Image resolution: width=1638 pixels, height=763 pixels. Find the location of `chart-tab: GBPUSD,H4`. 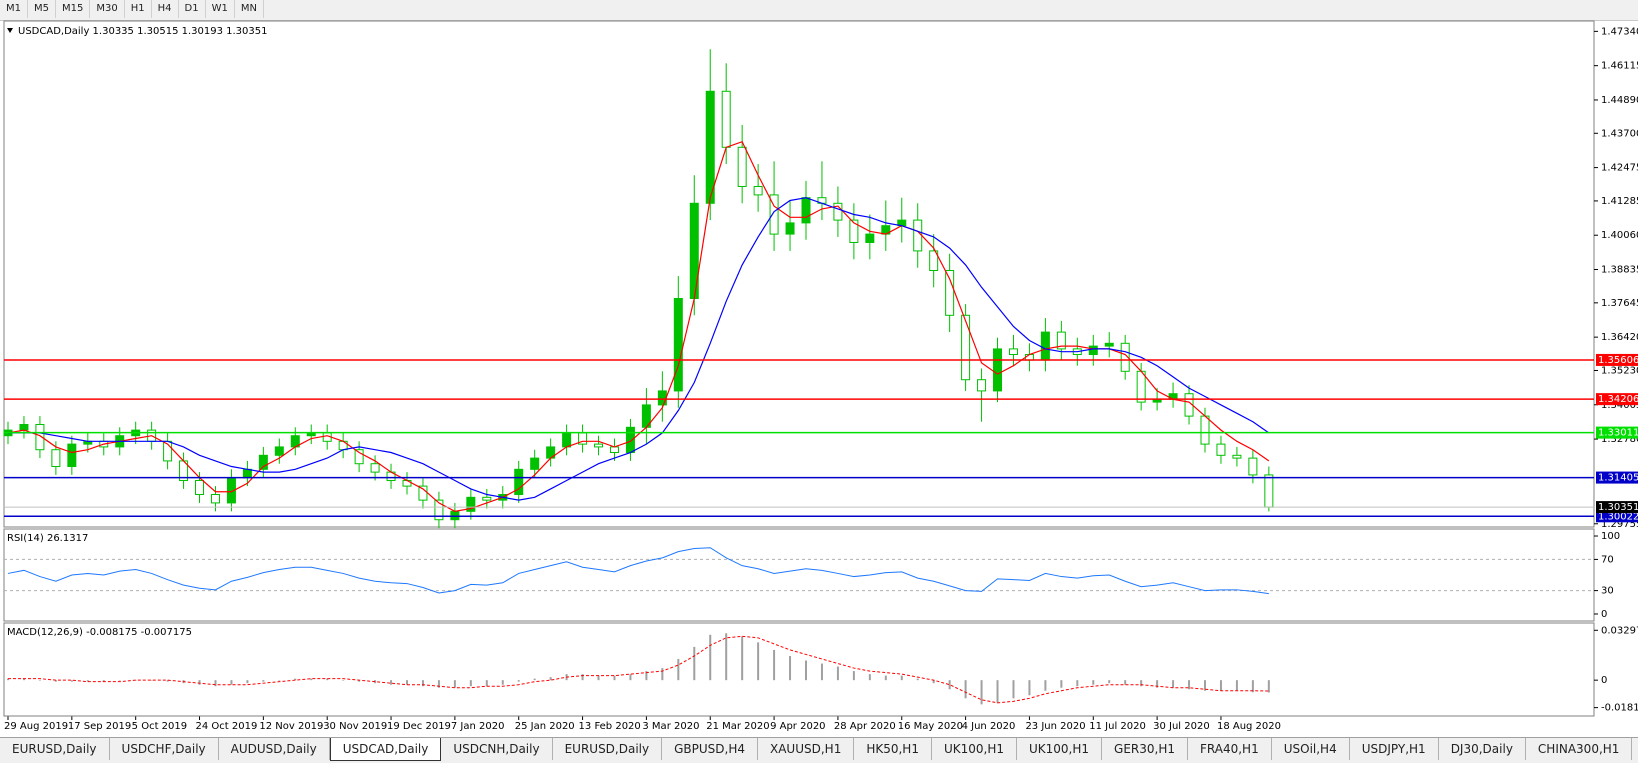

chart-tab: GBPUSD,H4 is located at coordinates (710, 749).